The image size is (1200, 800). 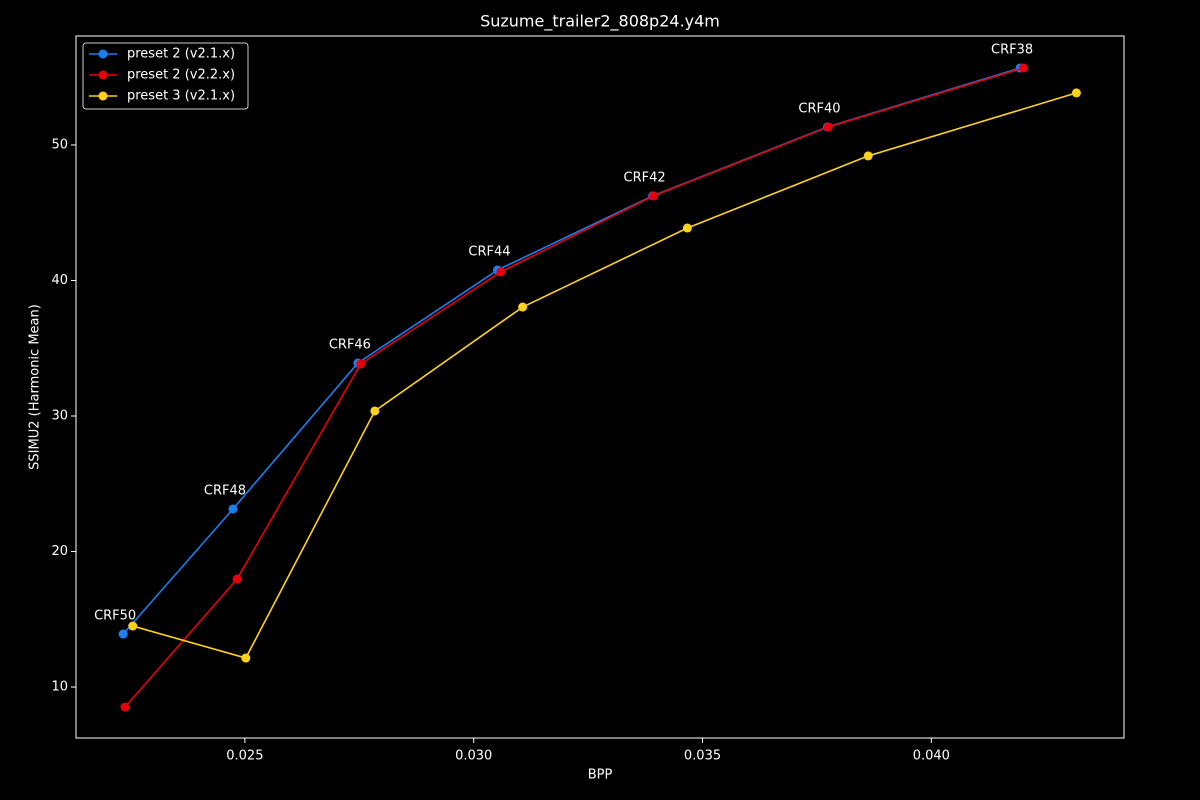 What do you see at coordinates (181, 96) in the screenshot?
I see `legend-label: preset 3 (v2.1.x)` at bounding box center [181, 96].